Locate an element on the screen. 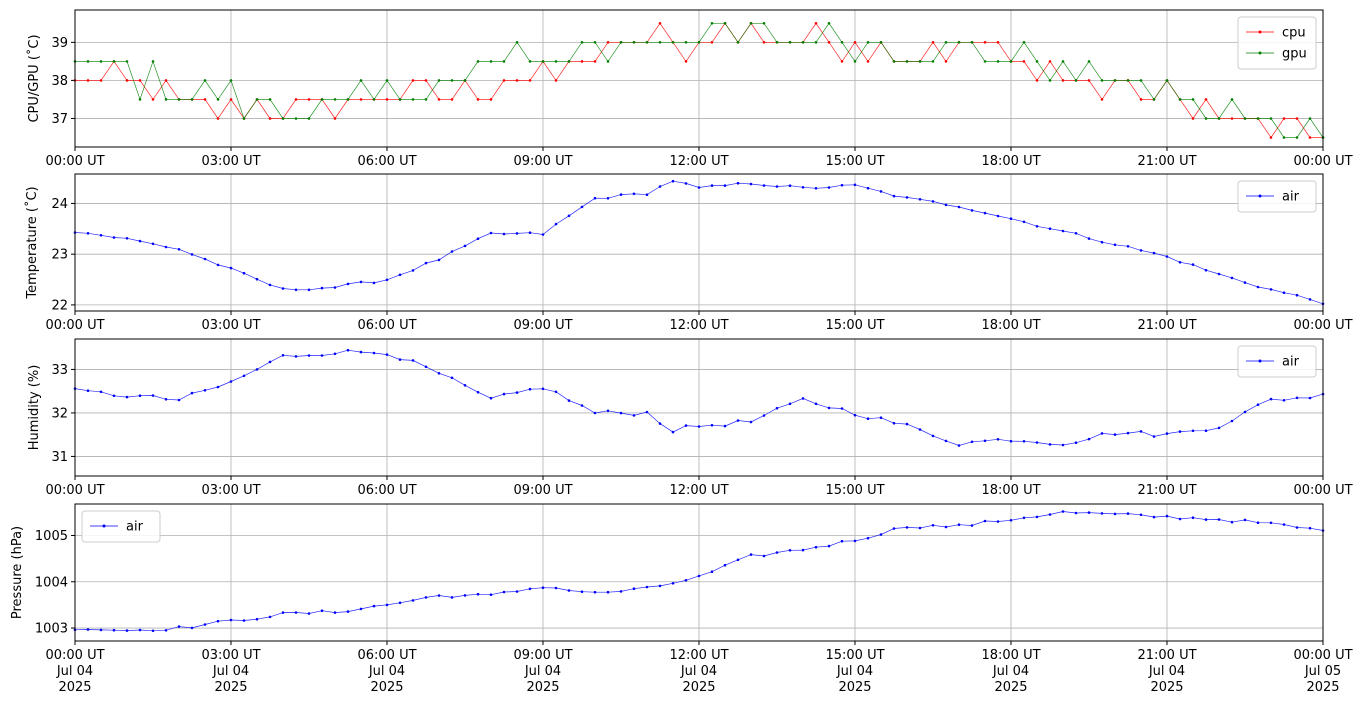 This screenshot has width=1364, height=707. legend-label-air: air is located at coordinates (135, 527).